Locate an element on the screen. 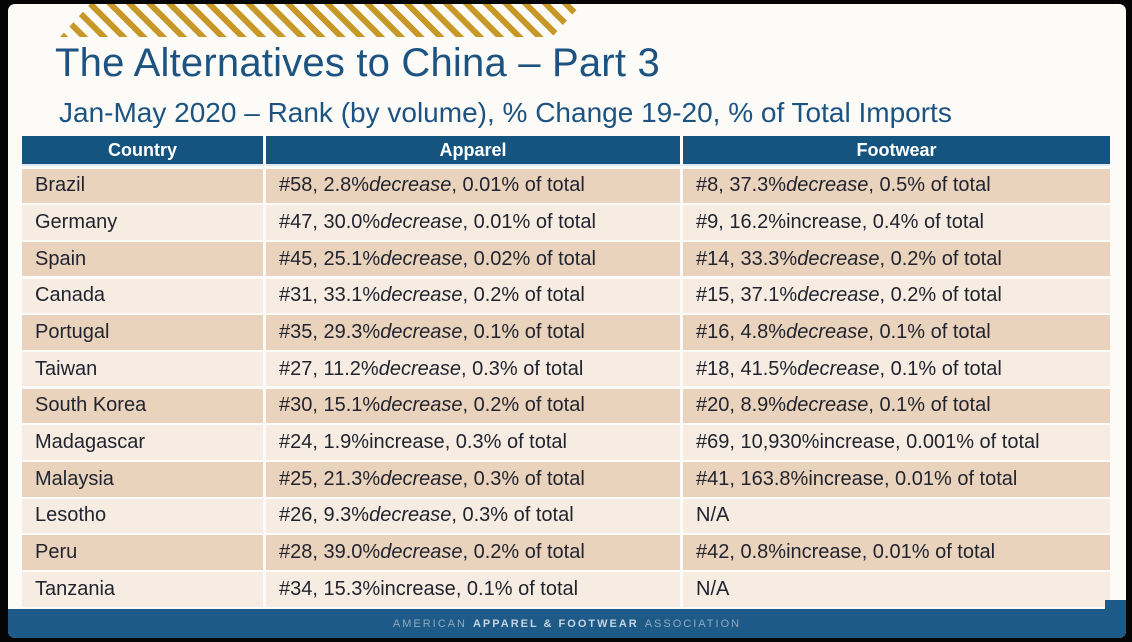 This screenshot has width=1132, height=642. rank-and-change: #34, 15.3% is located at coordinates (330, 588).